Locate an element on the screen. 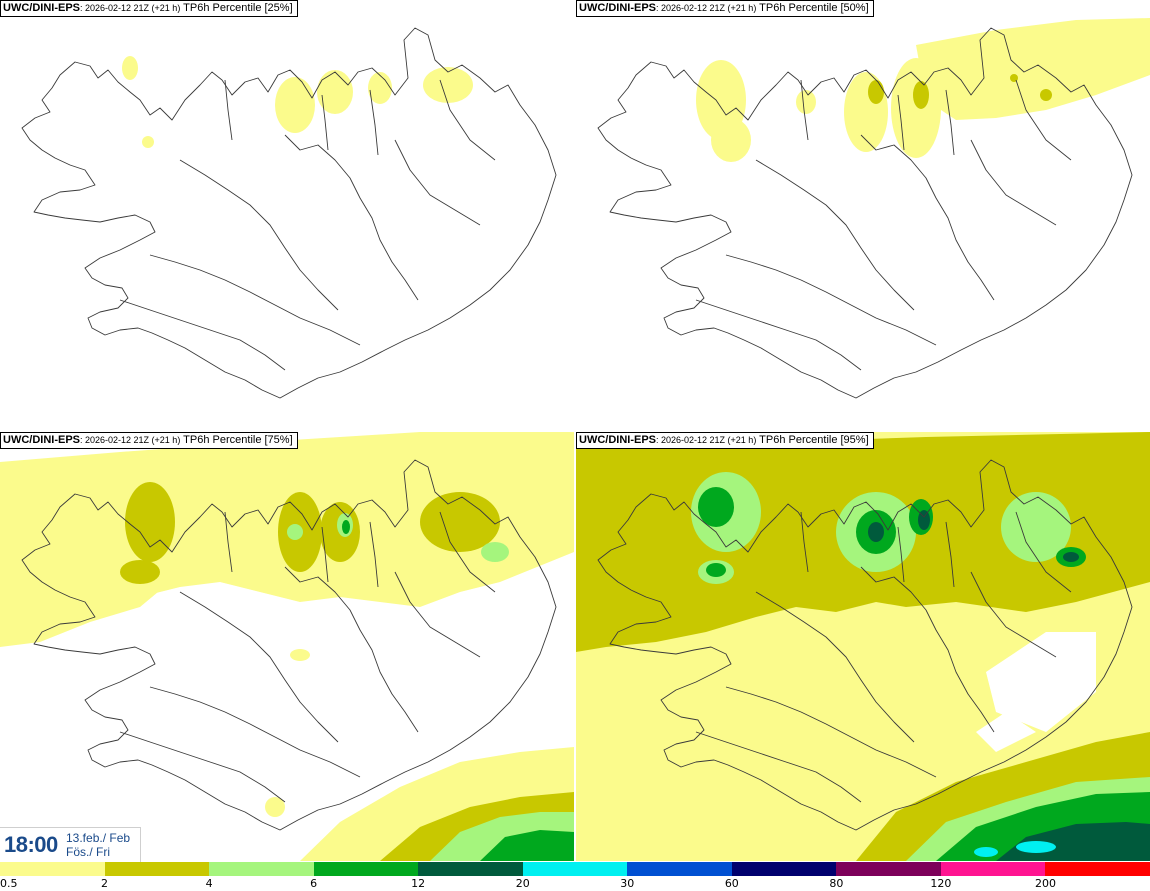 Image resolution: width=1150 pixels, height=891 pixels. valid-time: 18:00 is located at coordinates (31, 844).